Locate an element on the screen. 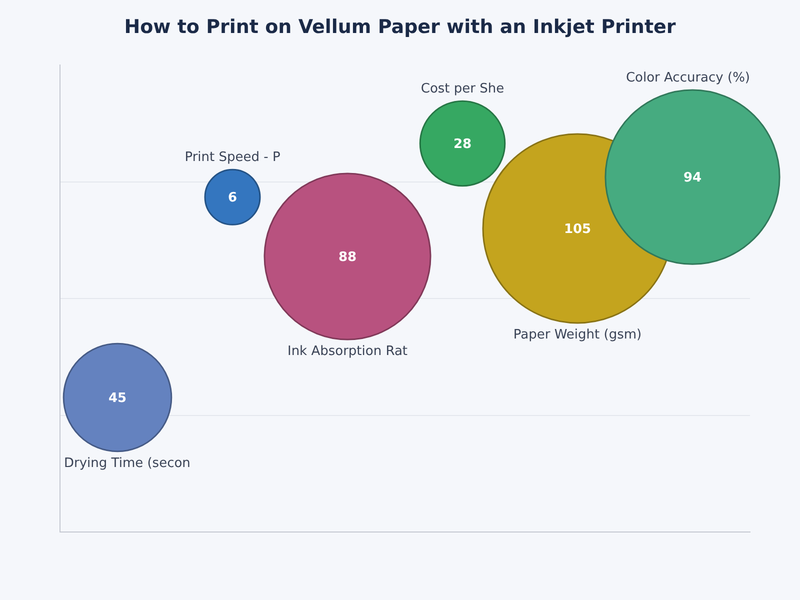 Image resolution: width=800 pixels, height=600 pixels. text: How to Print on Vellum Paper with an Inkjet Printer is located at coordinates (400, 27).